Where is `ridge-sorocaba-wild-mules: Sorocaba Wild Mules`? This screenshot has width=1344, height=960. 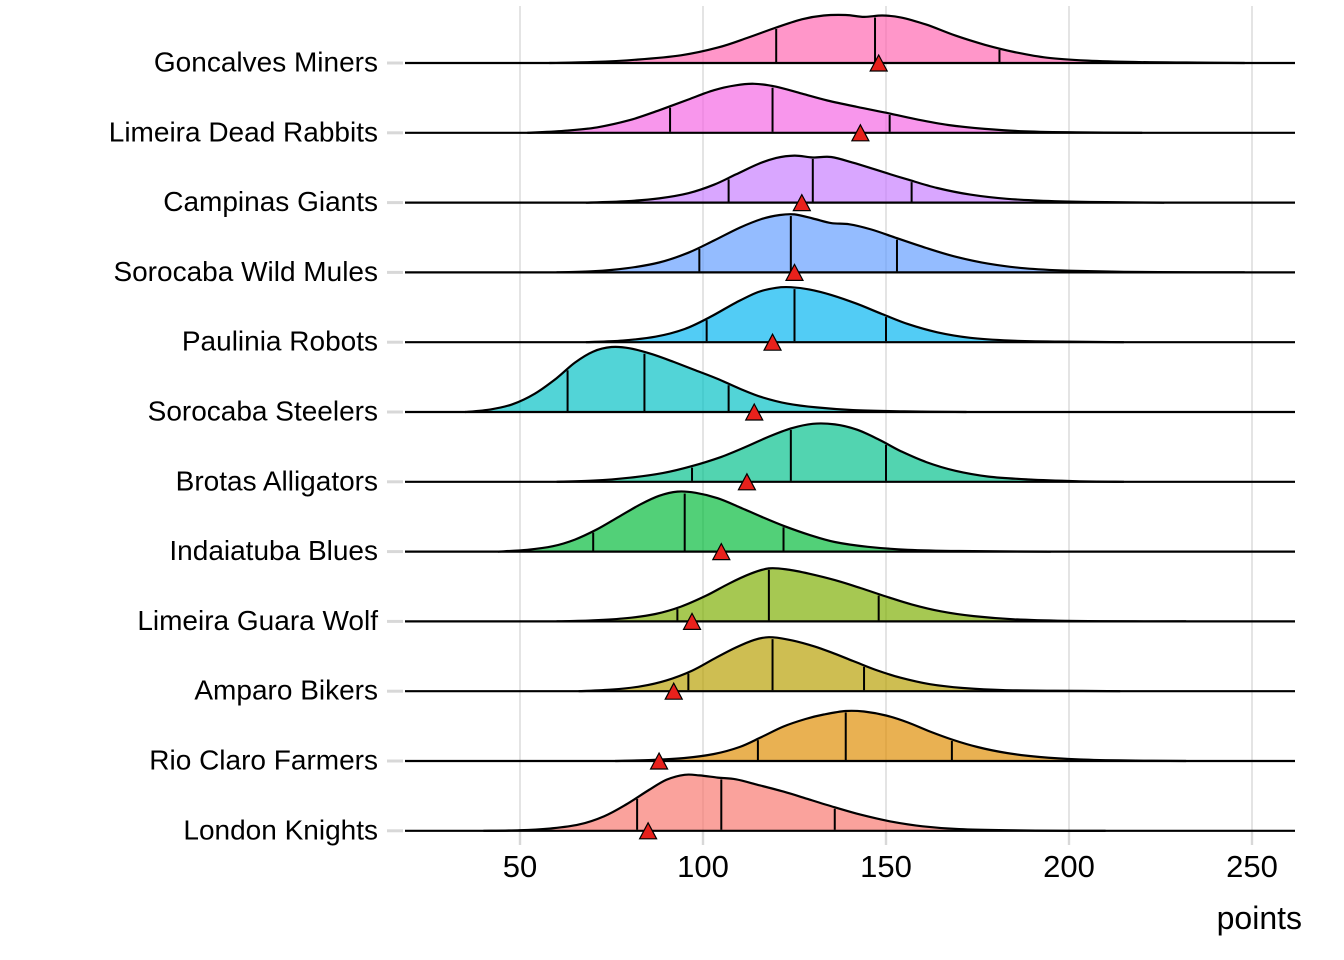
ridge-sorocaba-wild-mules: Sorocaba Wild Mules is located at coordinates (704, 250).